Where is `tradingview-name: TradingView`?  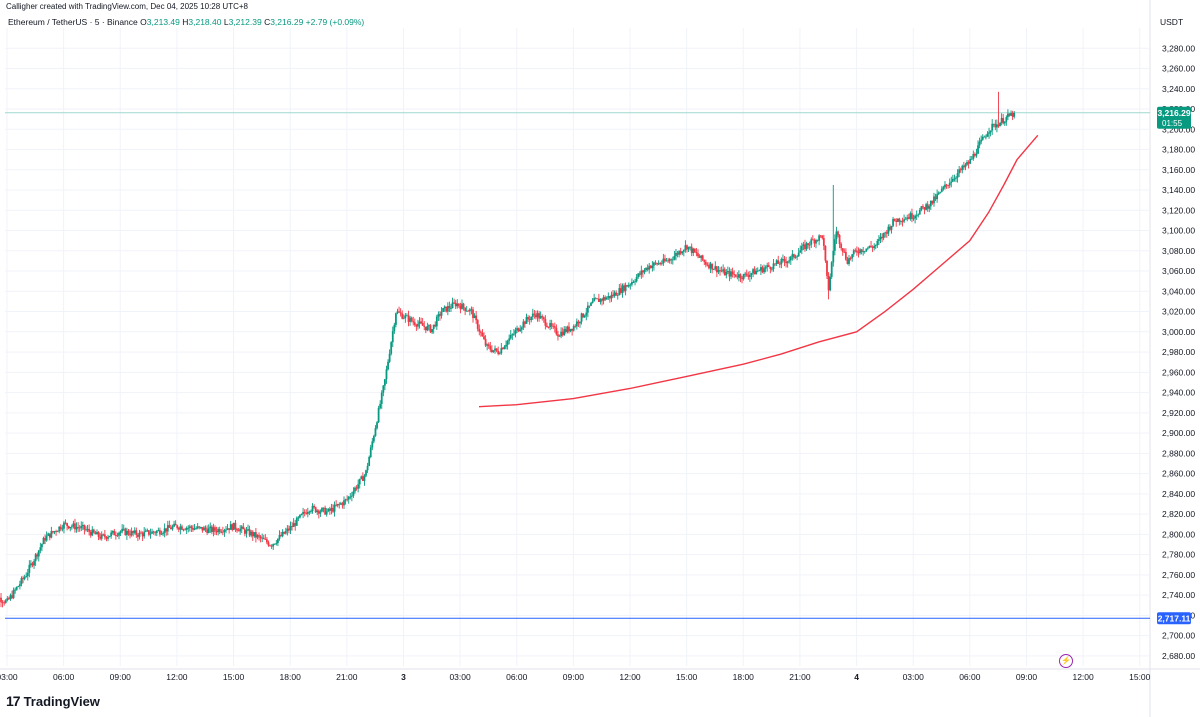
tradingview-name: TradingView is located at coordinates (61, 701).